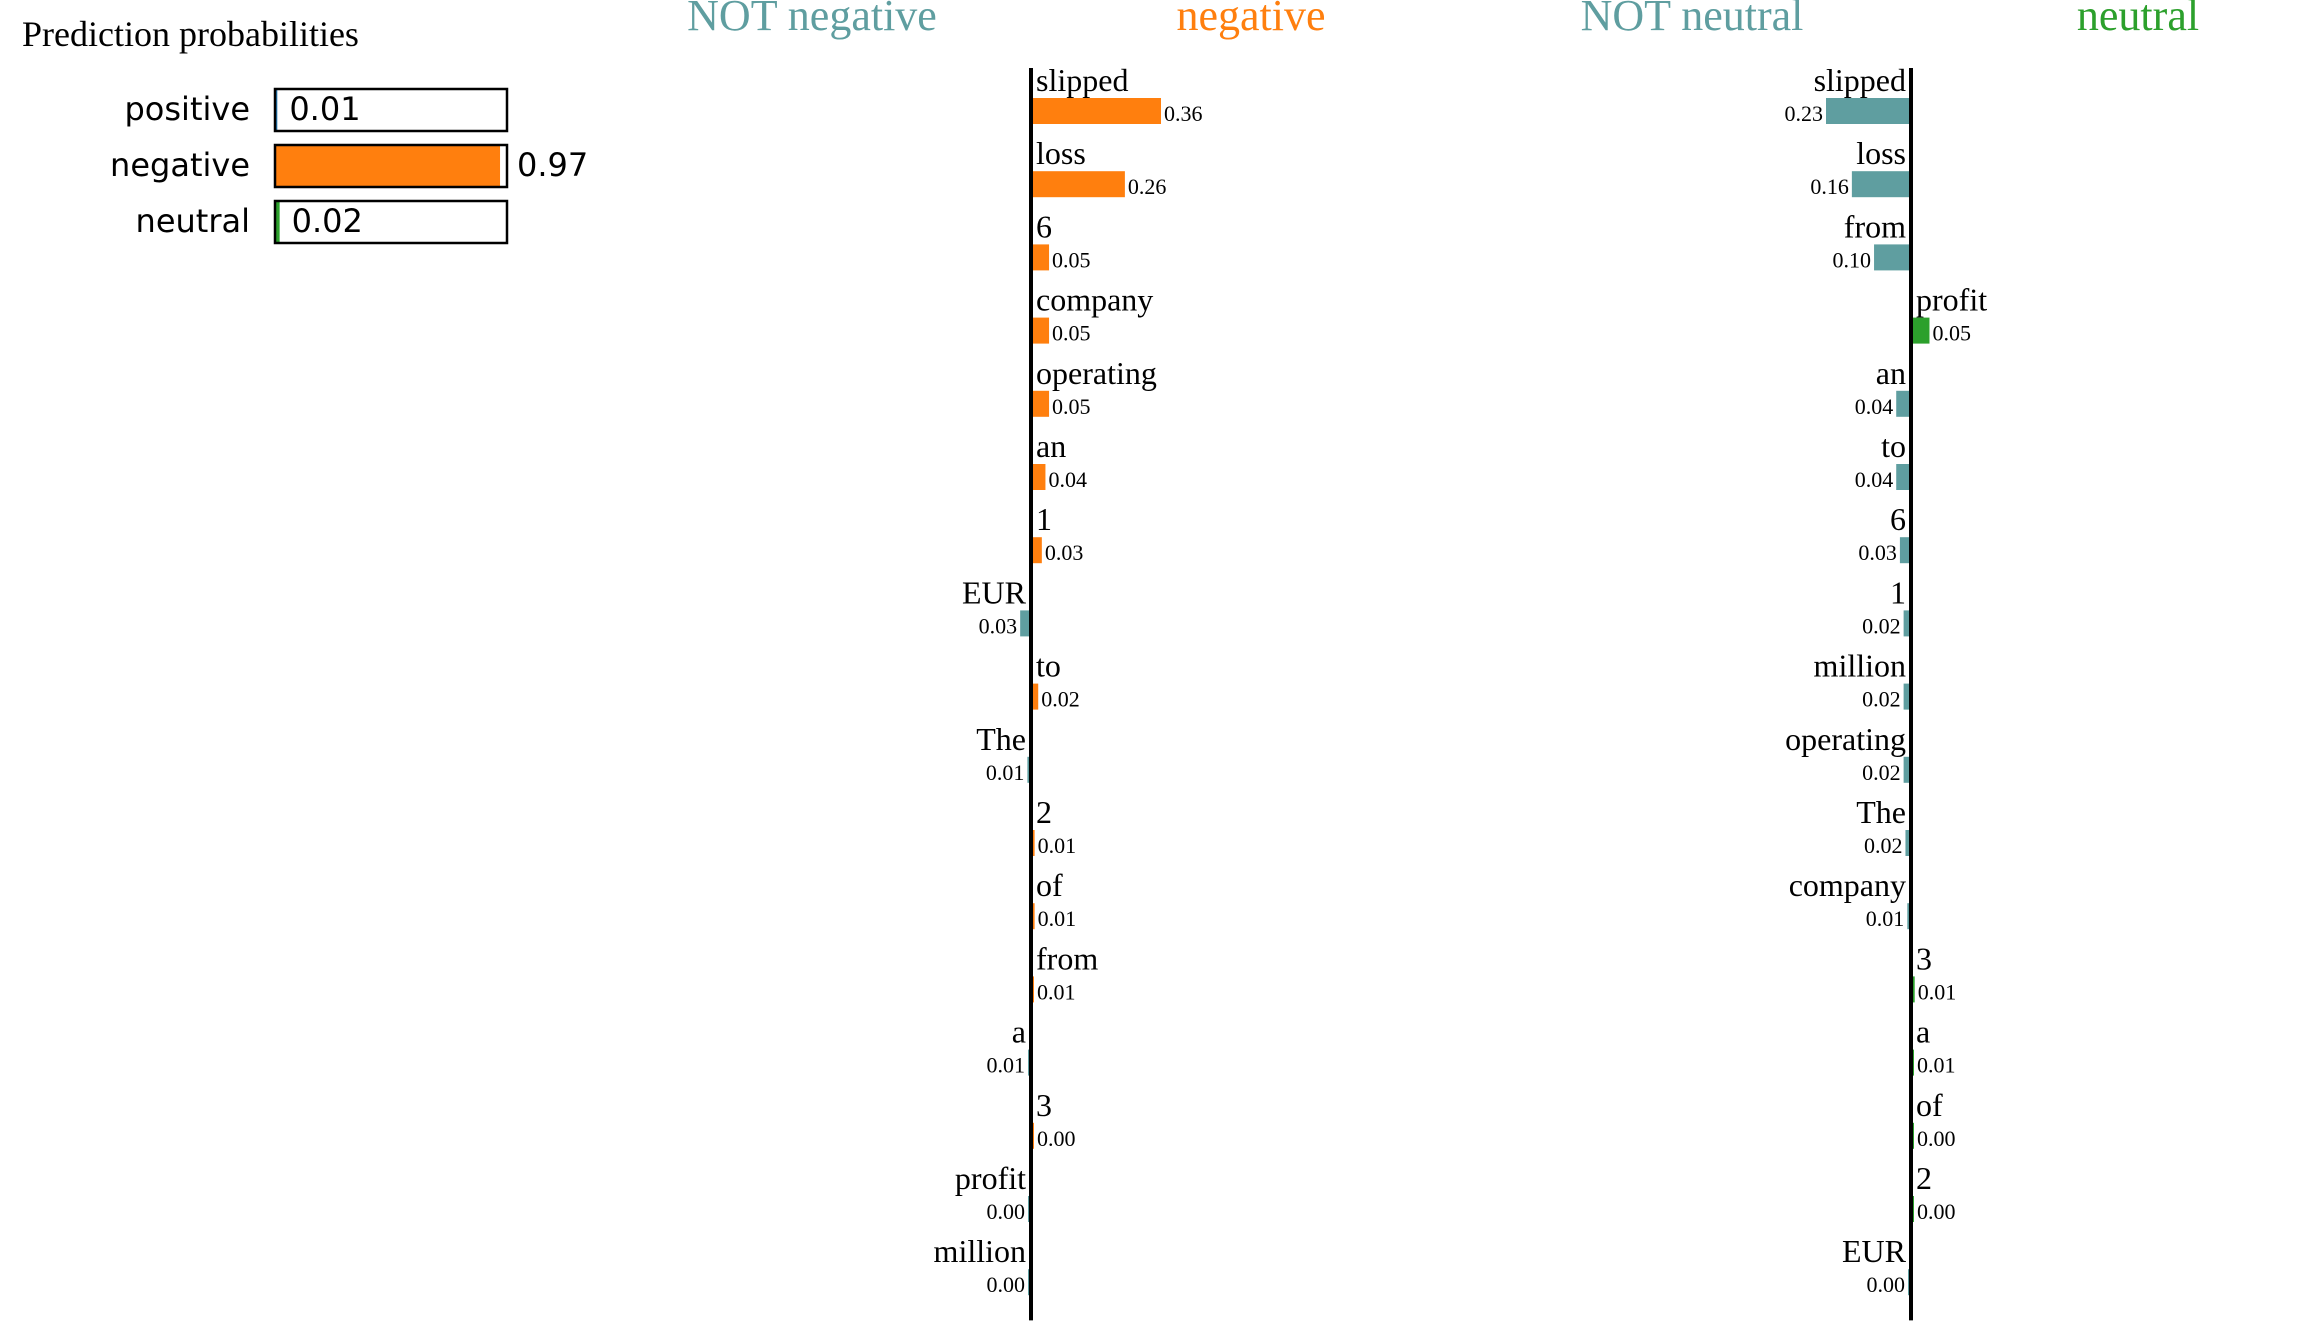 This screenshot has height=1335, width=2317. What do you see at coordinates (1876, 1265) in the screenshot?
I see `feature-row-eur: EUR 0.00` at bounding box center [1876, 1265].